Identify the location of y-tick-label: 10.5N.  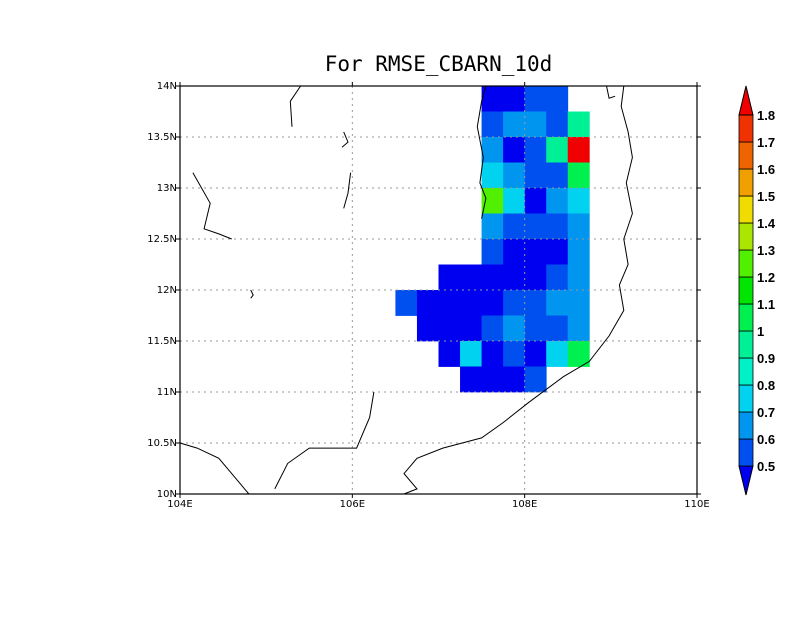
(162, 443).